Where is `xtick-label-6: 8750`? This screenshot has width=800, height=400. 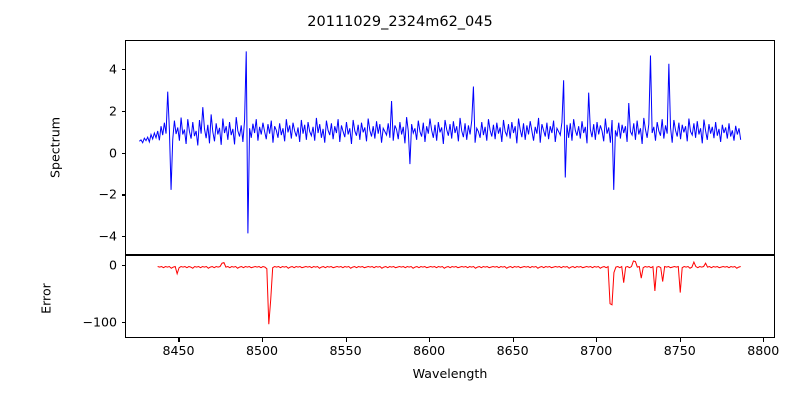 xtick-label-6: 8750 is located at coordinates (679, 350).